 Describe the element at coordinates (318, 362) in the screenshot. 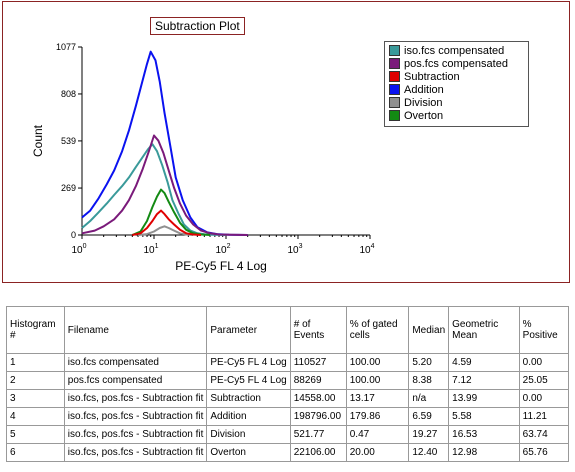

I see `table-cell: 110527` at that location.